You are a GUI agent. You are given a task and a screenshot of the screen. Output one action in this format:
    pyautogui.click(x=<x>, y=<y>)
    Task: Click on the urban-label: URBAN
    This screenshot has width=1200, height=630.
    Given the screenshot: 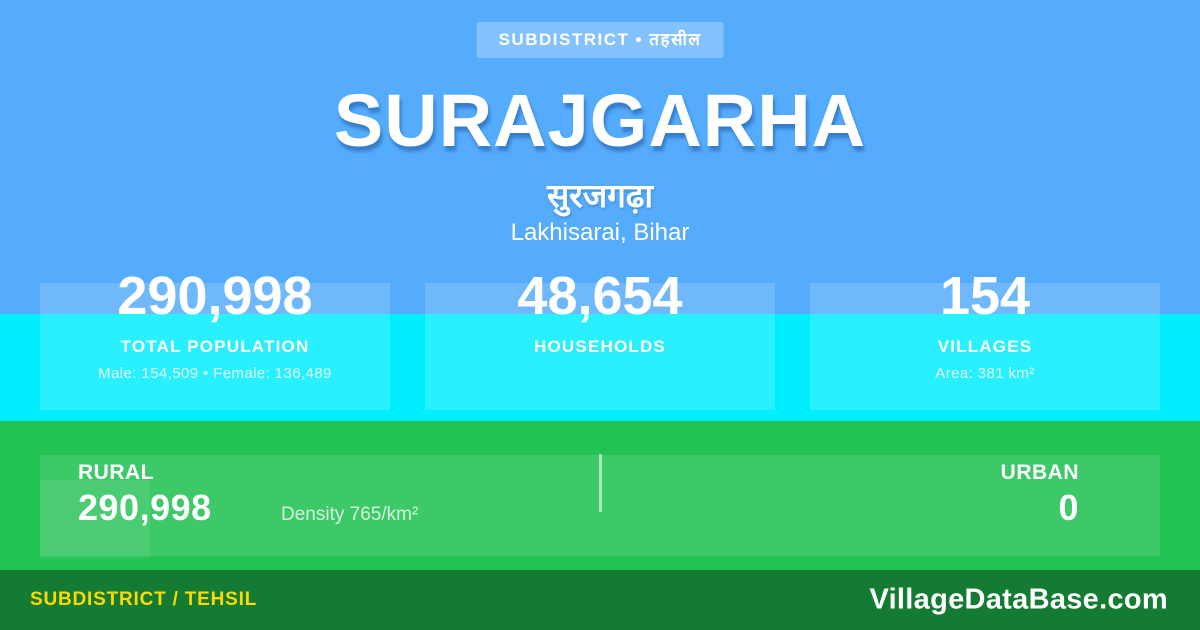 What is the action you would take?
    pyautogui.click(x=1039, y=472)
    